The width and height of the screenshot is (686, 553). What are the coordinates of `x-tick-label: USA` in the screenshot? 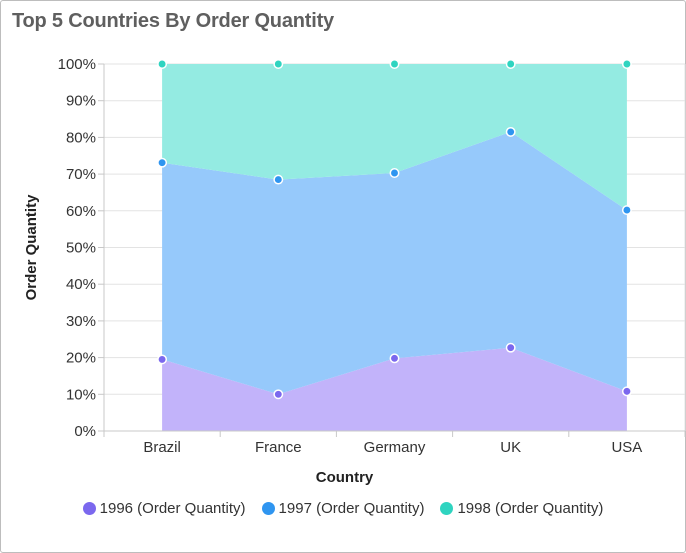 It's located at (626, 447).